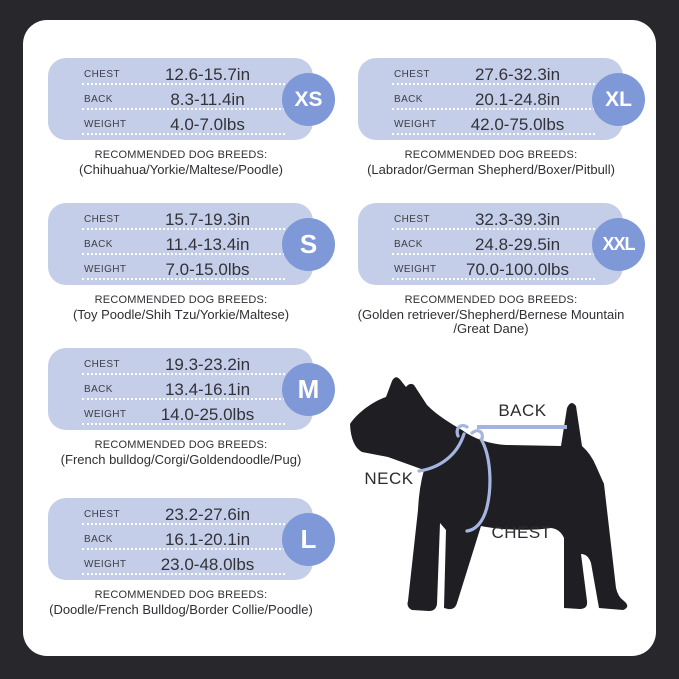 Image resolution: width=679 pixels, height=679 pixels. What do you see at coordinates (441, 452) in the screenshot?
I see `neck-strap` at bounding box center [441, 452].